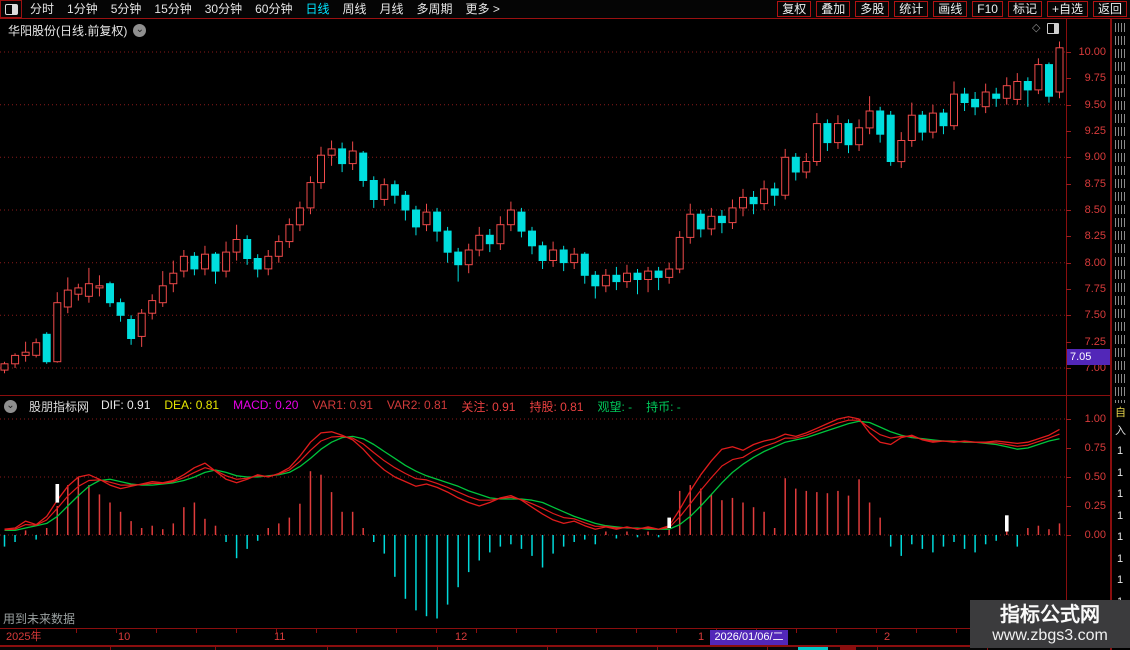 The width and height of the screenshot is (1130, 650). Describe the element at coordinates (274, 9) in the screenshot. I see `timeframe-item-5: 60分钟` at that location.